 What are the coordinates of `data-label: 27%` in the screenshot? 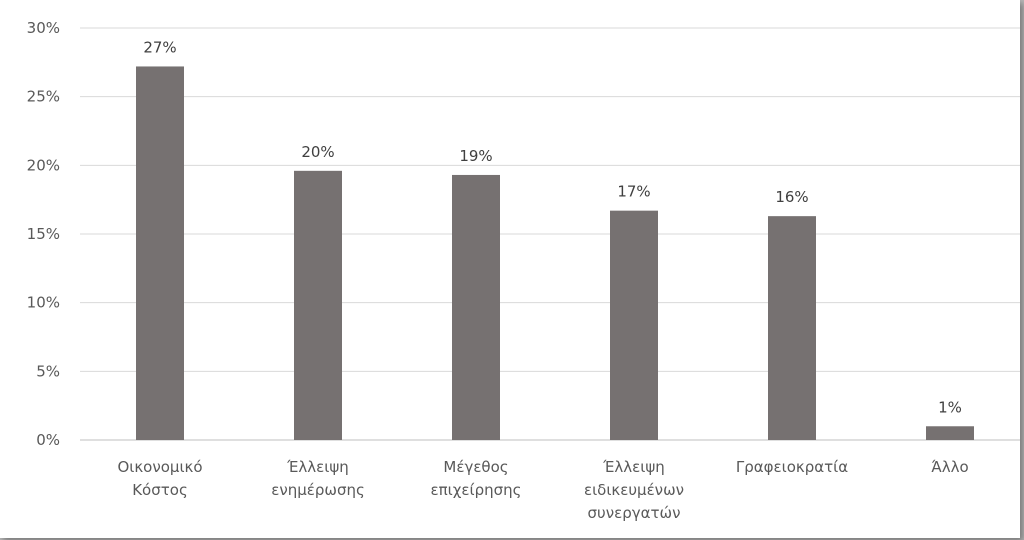 It's located at (159, 47).